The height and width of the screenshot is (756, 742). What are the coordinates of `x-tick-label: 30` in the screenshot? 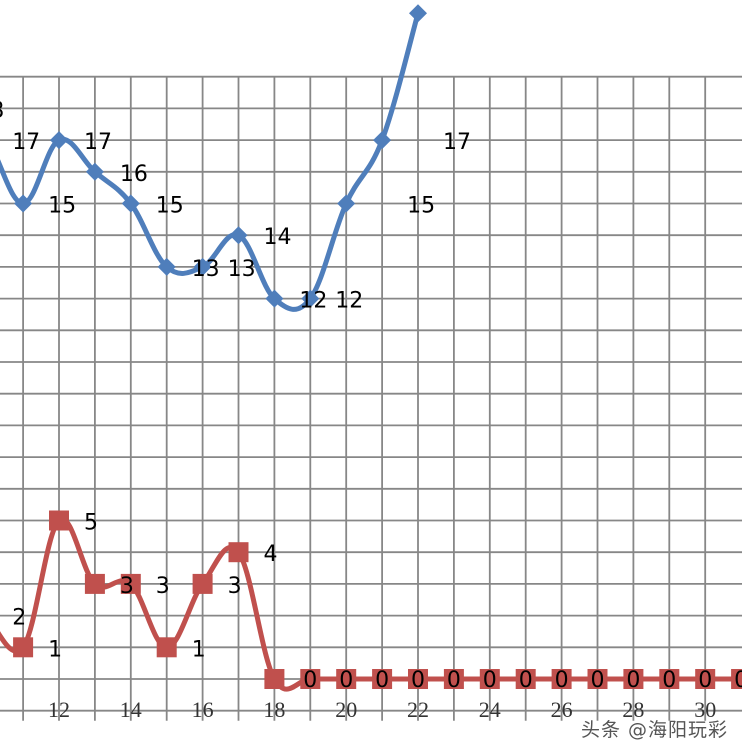 It's located at (705, 709).